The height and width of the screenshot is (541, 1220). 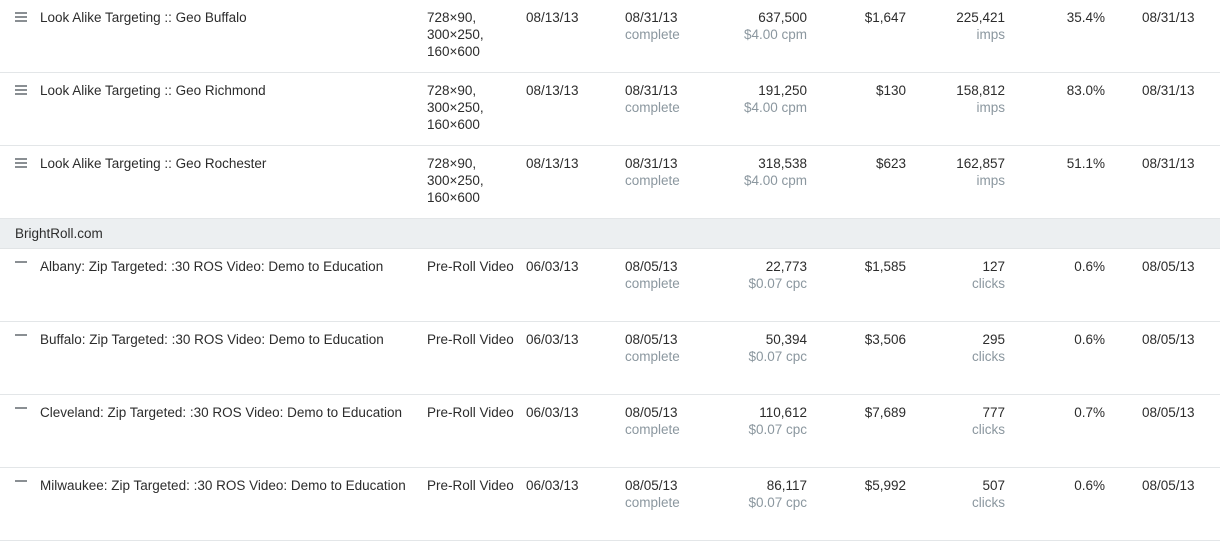 What do you see at coordinates (782, 90) in the screenshot?
I see `booked-quantity: 191,250` at bounding box center [782, 90].